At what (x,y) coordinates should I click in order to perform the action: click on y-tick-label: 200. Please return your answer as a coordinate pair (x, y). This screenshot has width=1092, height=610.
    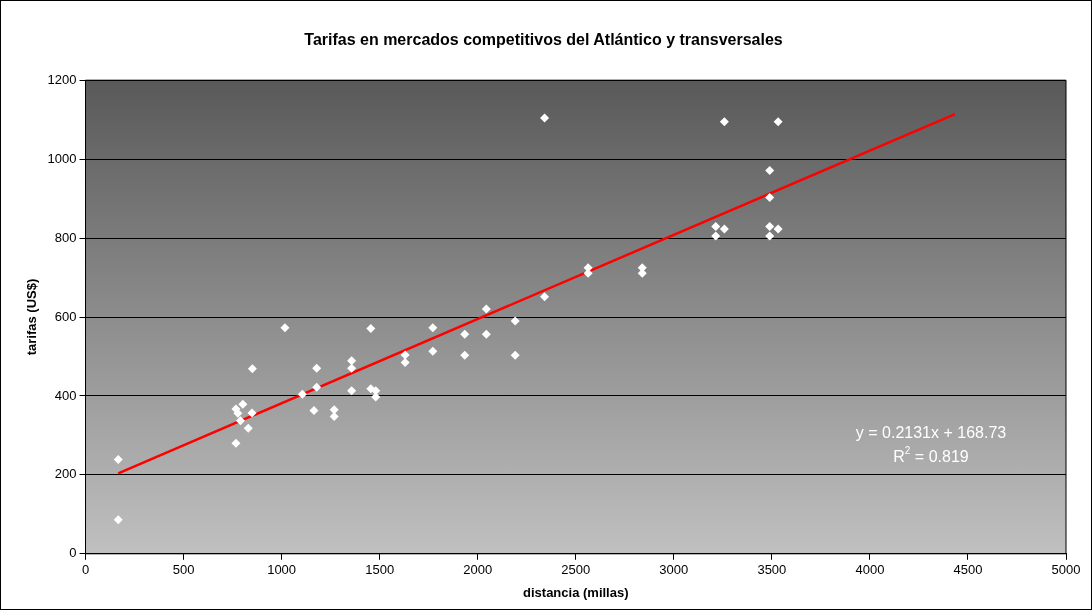
    Looking at the image, I should click on (65, 474).